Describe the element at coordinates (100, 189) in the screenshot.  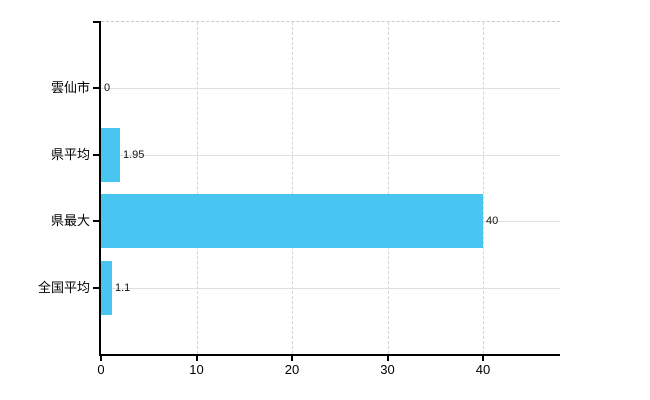
I see `y-axis-line` at that location.